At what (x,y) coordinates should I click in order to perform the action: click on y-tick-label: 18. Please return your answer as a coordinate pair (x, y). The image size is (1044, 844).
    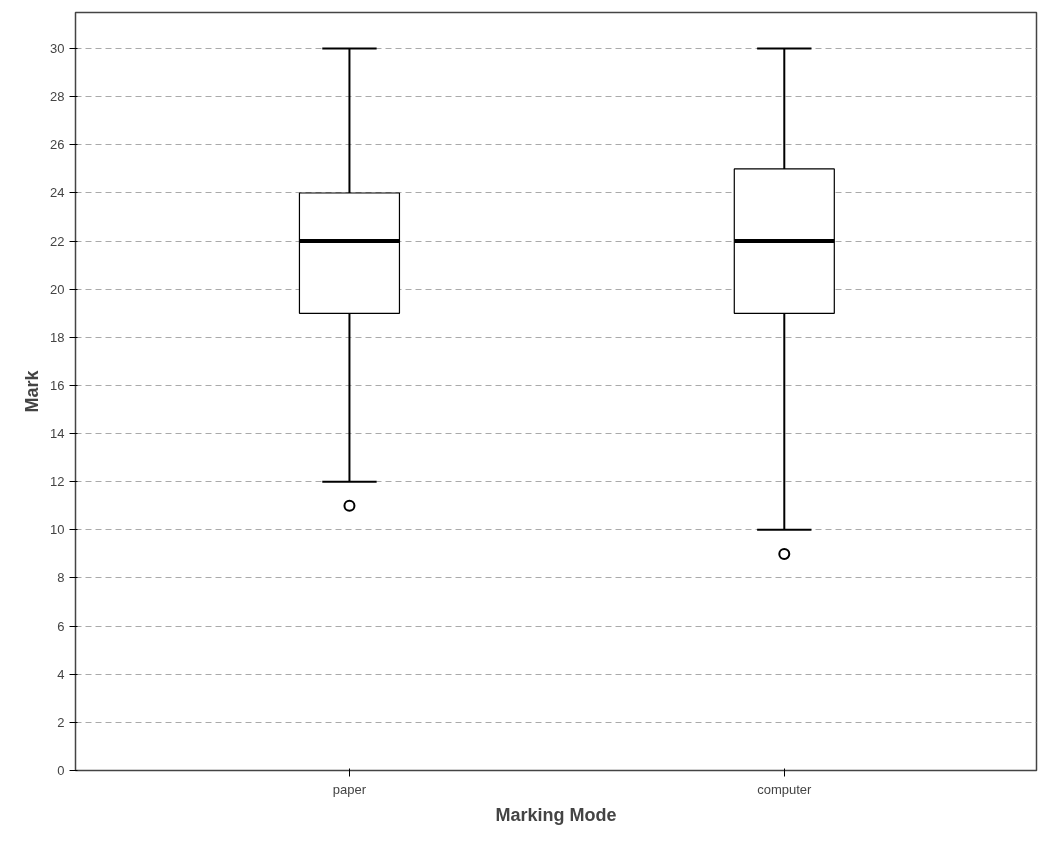
    Looking at the image, I should click on (57, 337).